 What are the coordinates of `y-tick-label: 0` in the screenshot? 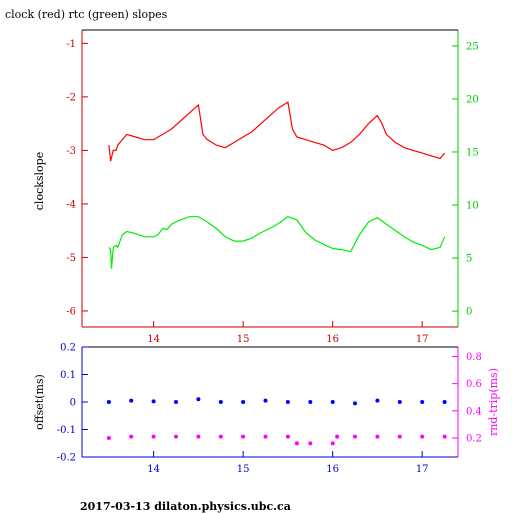 It's located at (73, 403).